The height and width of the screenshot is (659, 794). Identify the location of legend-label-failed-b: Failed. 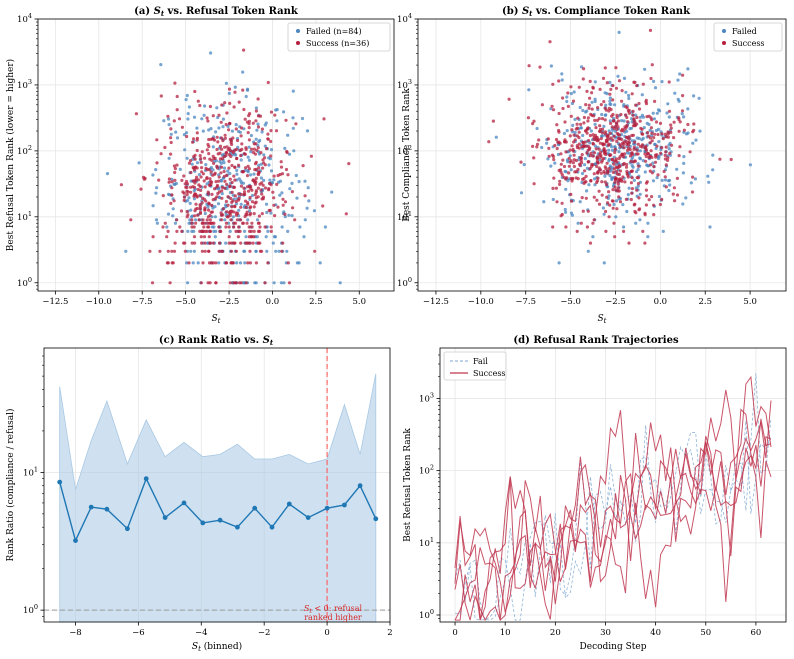
(744, 31).